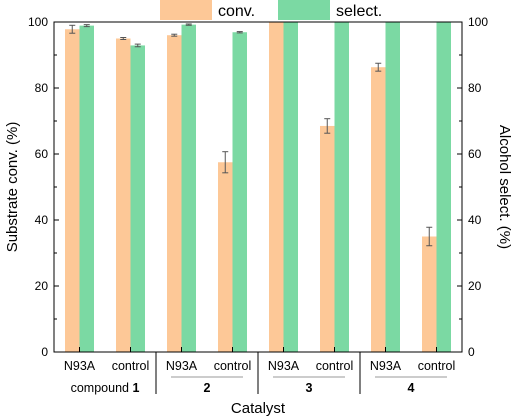 Image resolution: width=512 pixels, height=419 pixels. I want to click on category-label-6: N93A, so click(386, 366).